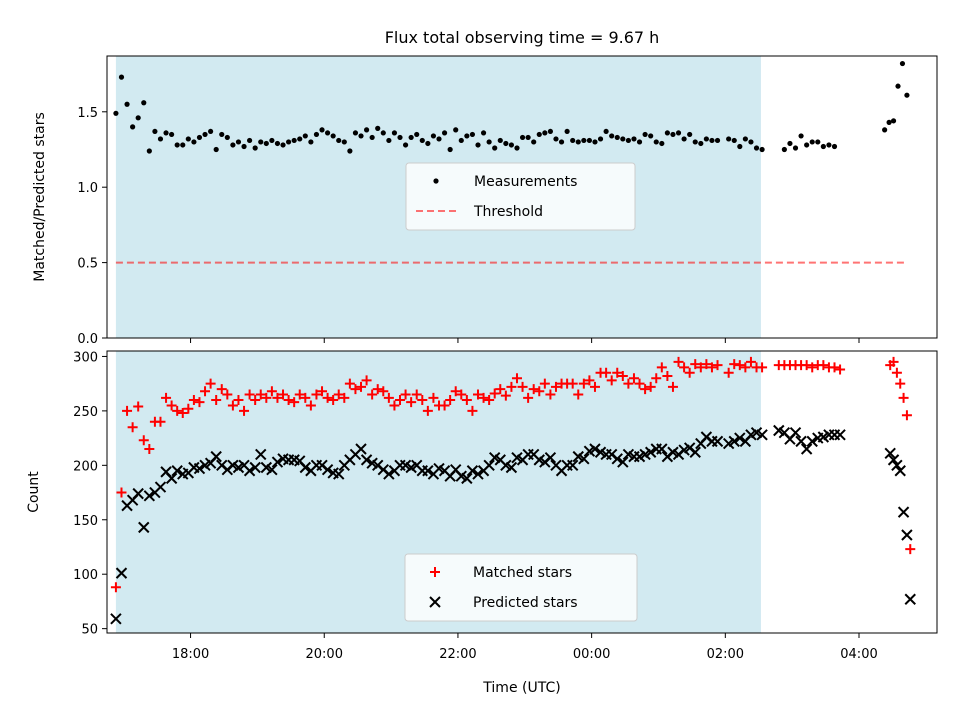 The image size is (960, 720). Describe the element at coordinates (85, 412) in the screenshot. I see `y-tick-label: 250` at that location.